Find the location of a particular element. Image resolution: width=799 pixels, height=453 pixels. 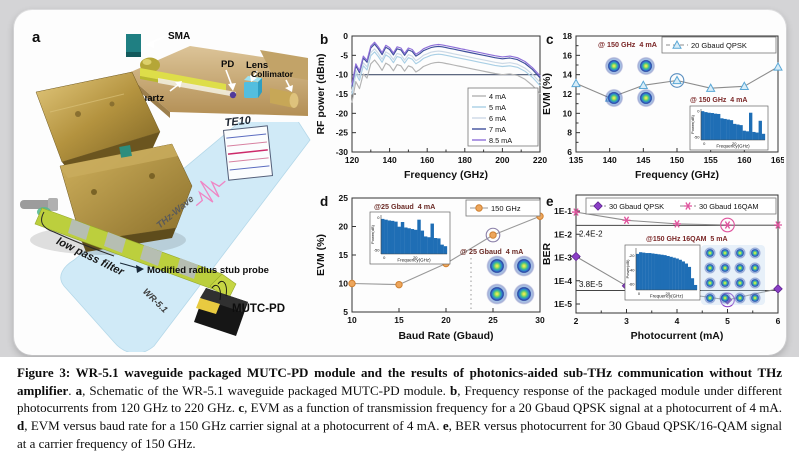

x-tick-label: 2 is located at coordinates (576, 321).